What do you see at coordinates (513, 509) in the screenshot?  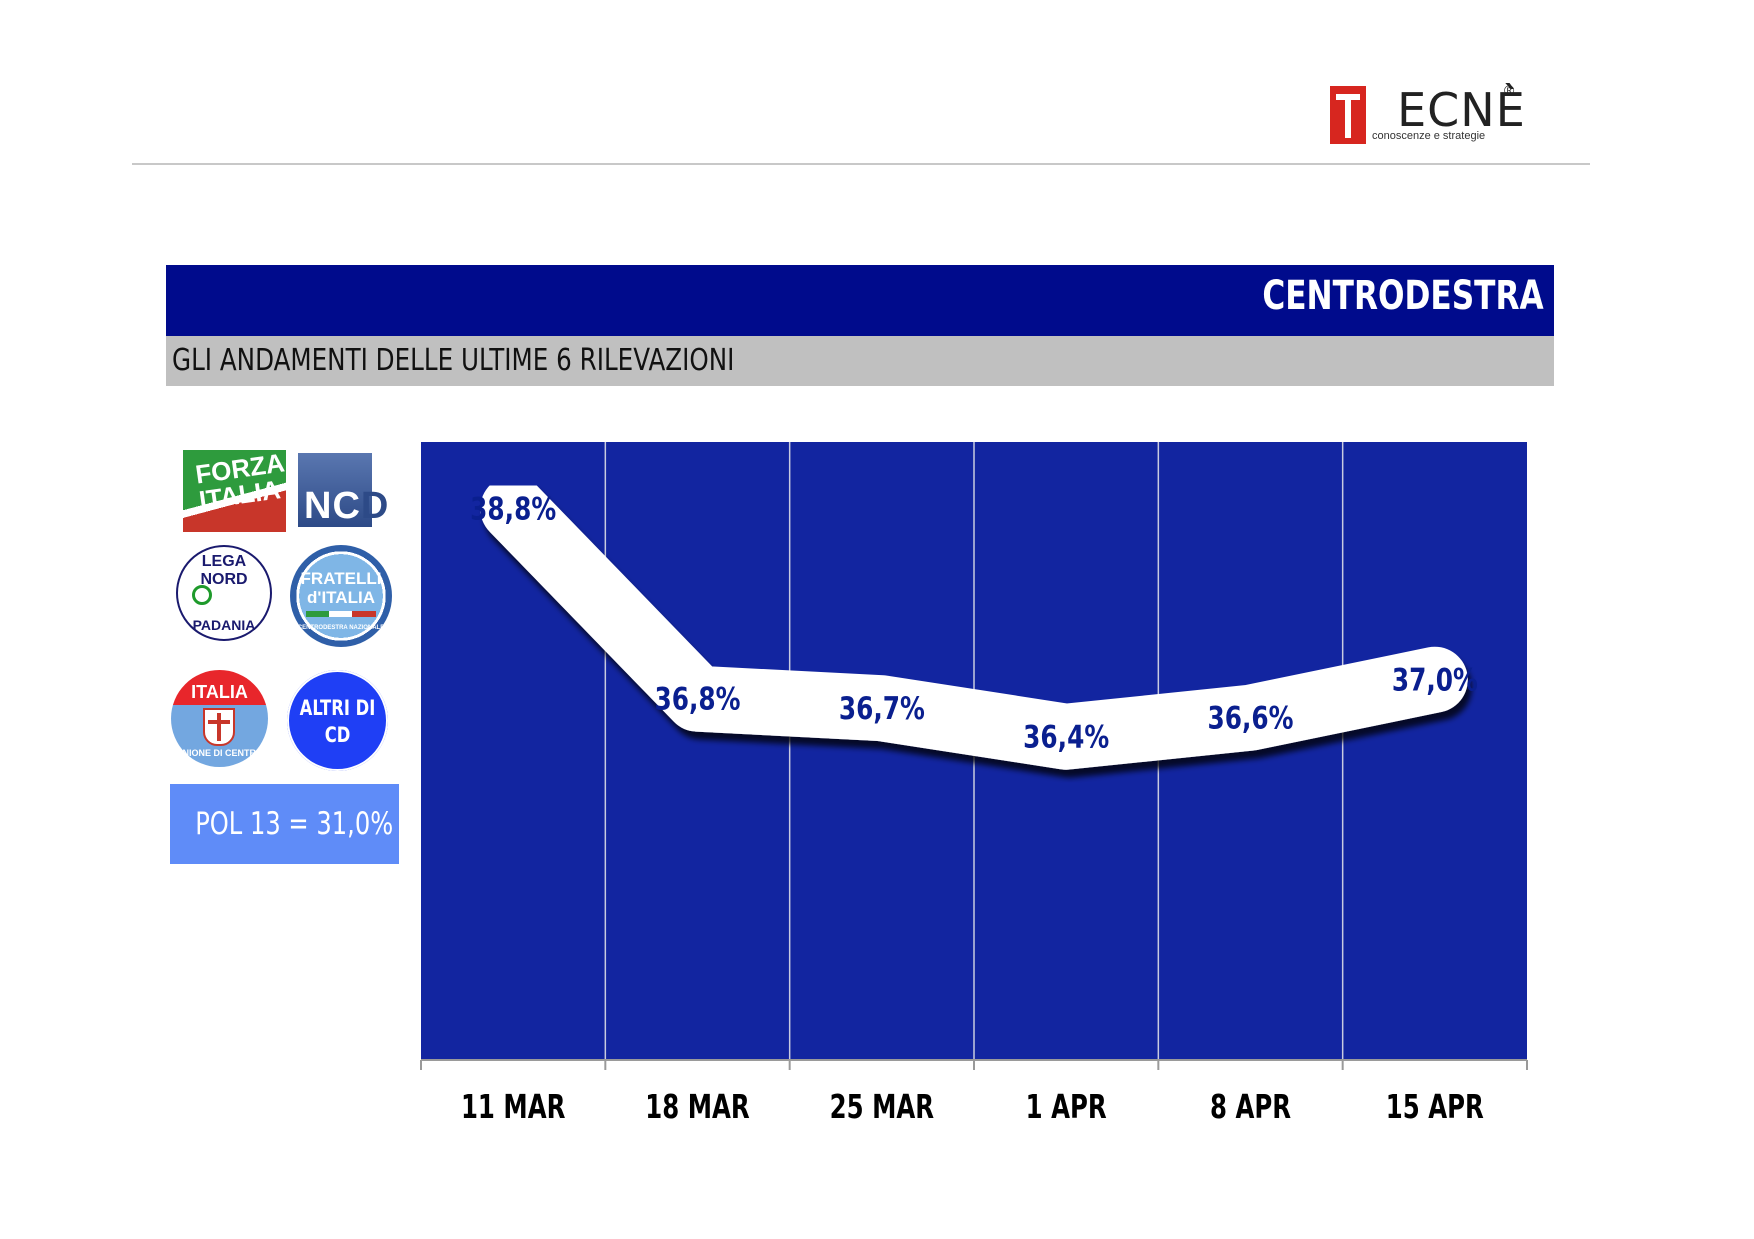 I see `data-label: 38,8%` at bounding box center [513, 509].